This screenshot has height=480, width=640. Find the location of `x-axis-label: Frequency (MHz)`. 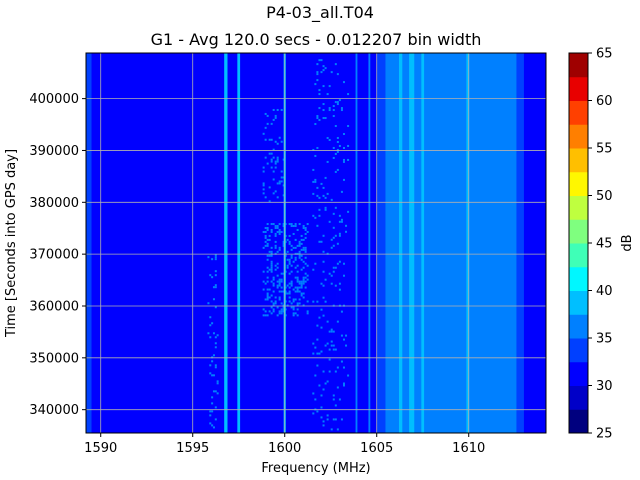

x-axis-label: Frequency (MHz) is located at coordinates (315, 468).